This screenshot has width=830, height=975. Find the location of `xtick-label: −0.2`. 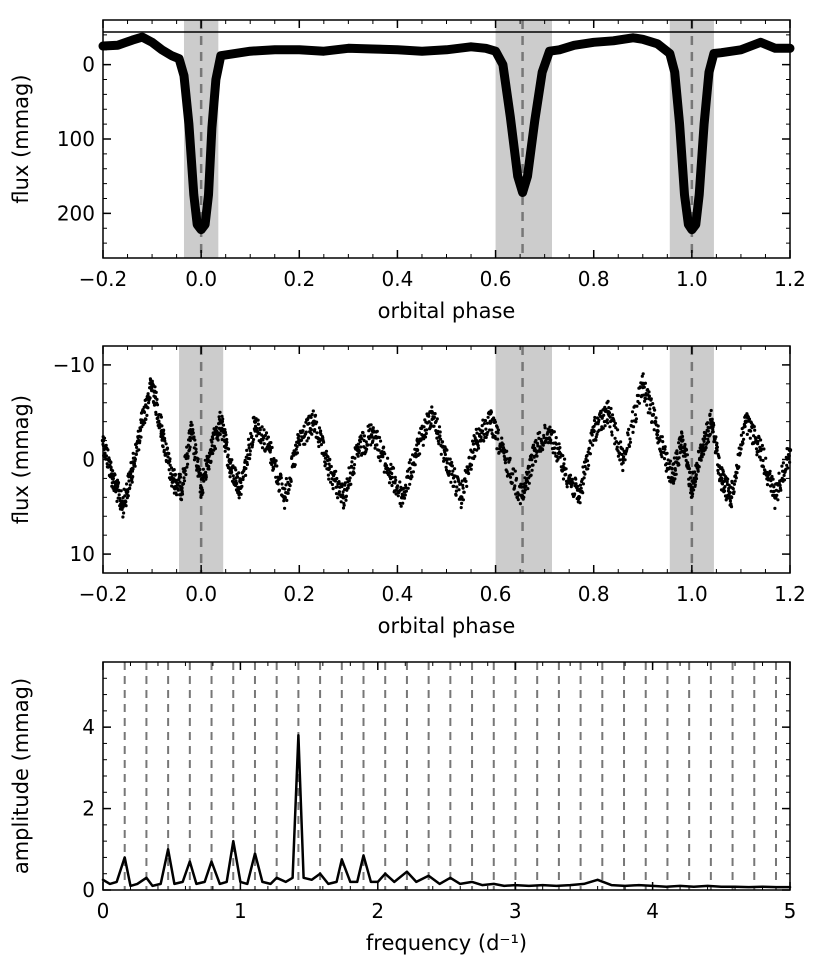

xtick-label: −0.2 is located at coordinates (103, 279).